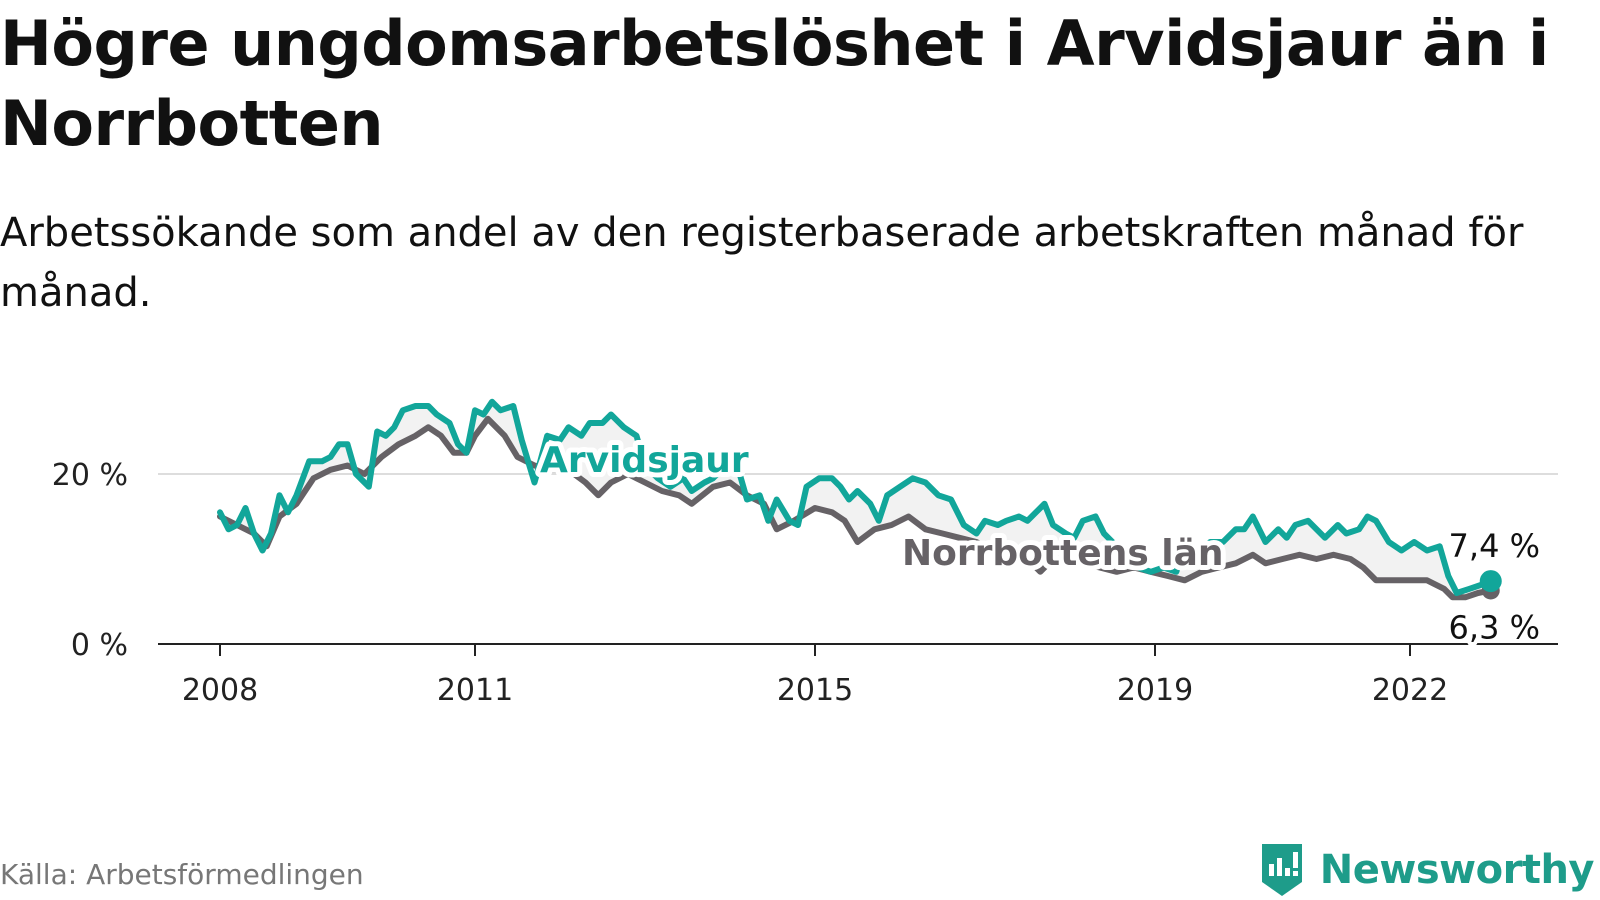  Describe the element at coordinates (90, 475) in the screenshot. I see `y-tick-label: 20 %` at that location.